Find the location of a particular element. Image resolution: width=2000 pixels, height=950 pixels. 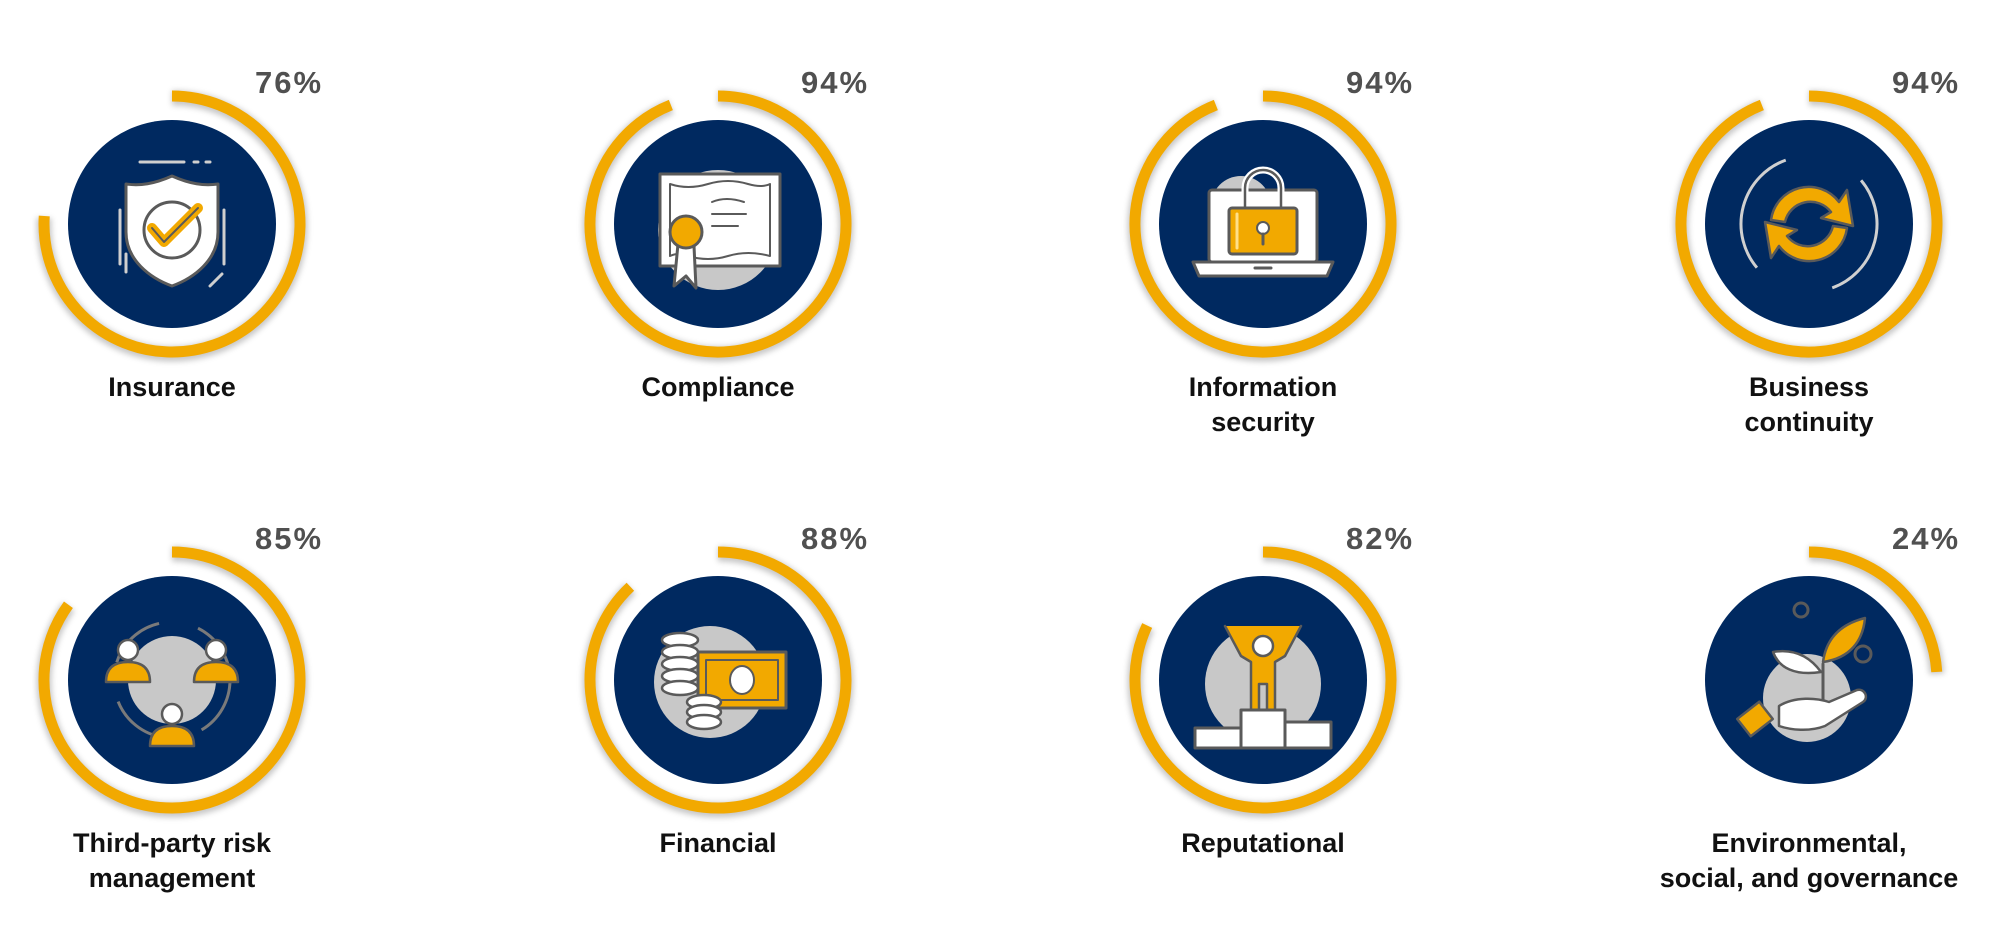

metric-cell: 94% Compliance is located at coordinates (725, 233).